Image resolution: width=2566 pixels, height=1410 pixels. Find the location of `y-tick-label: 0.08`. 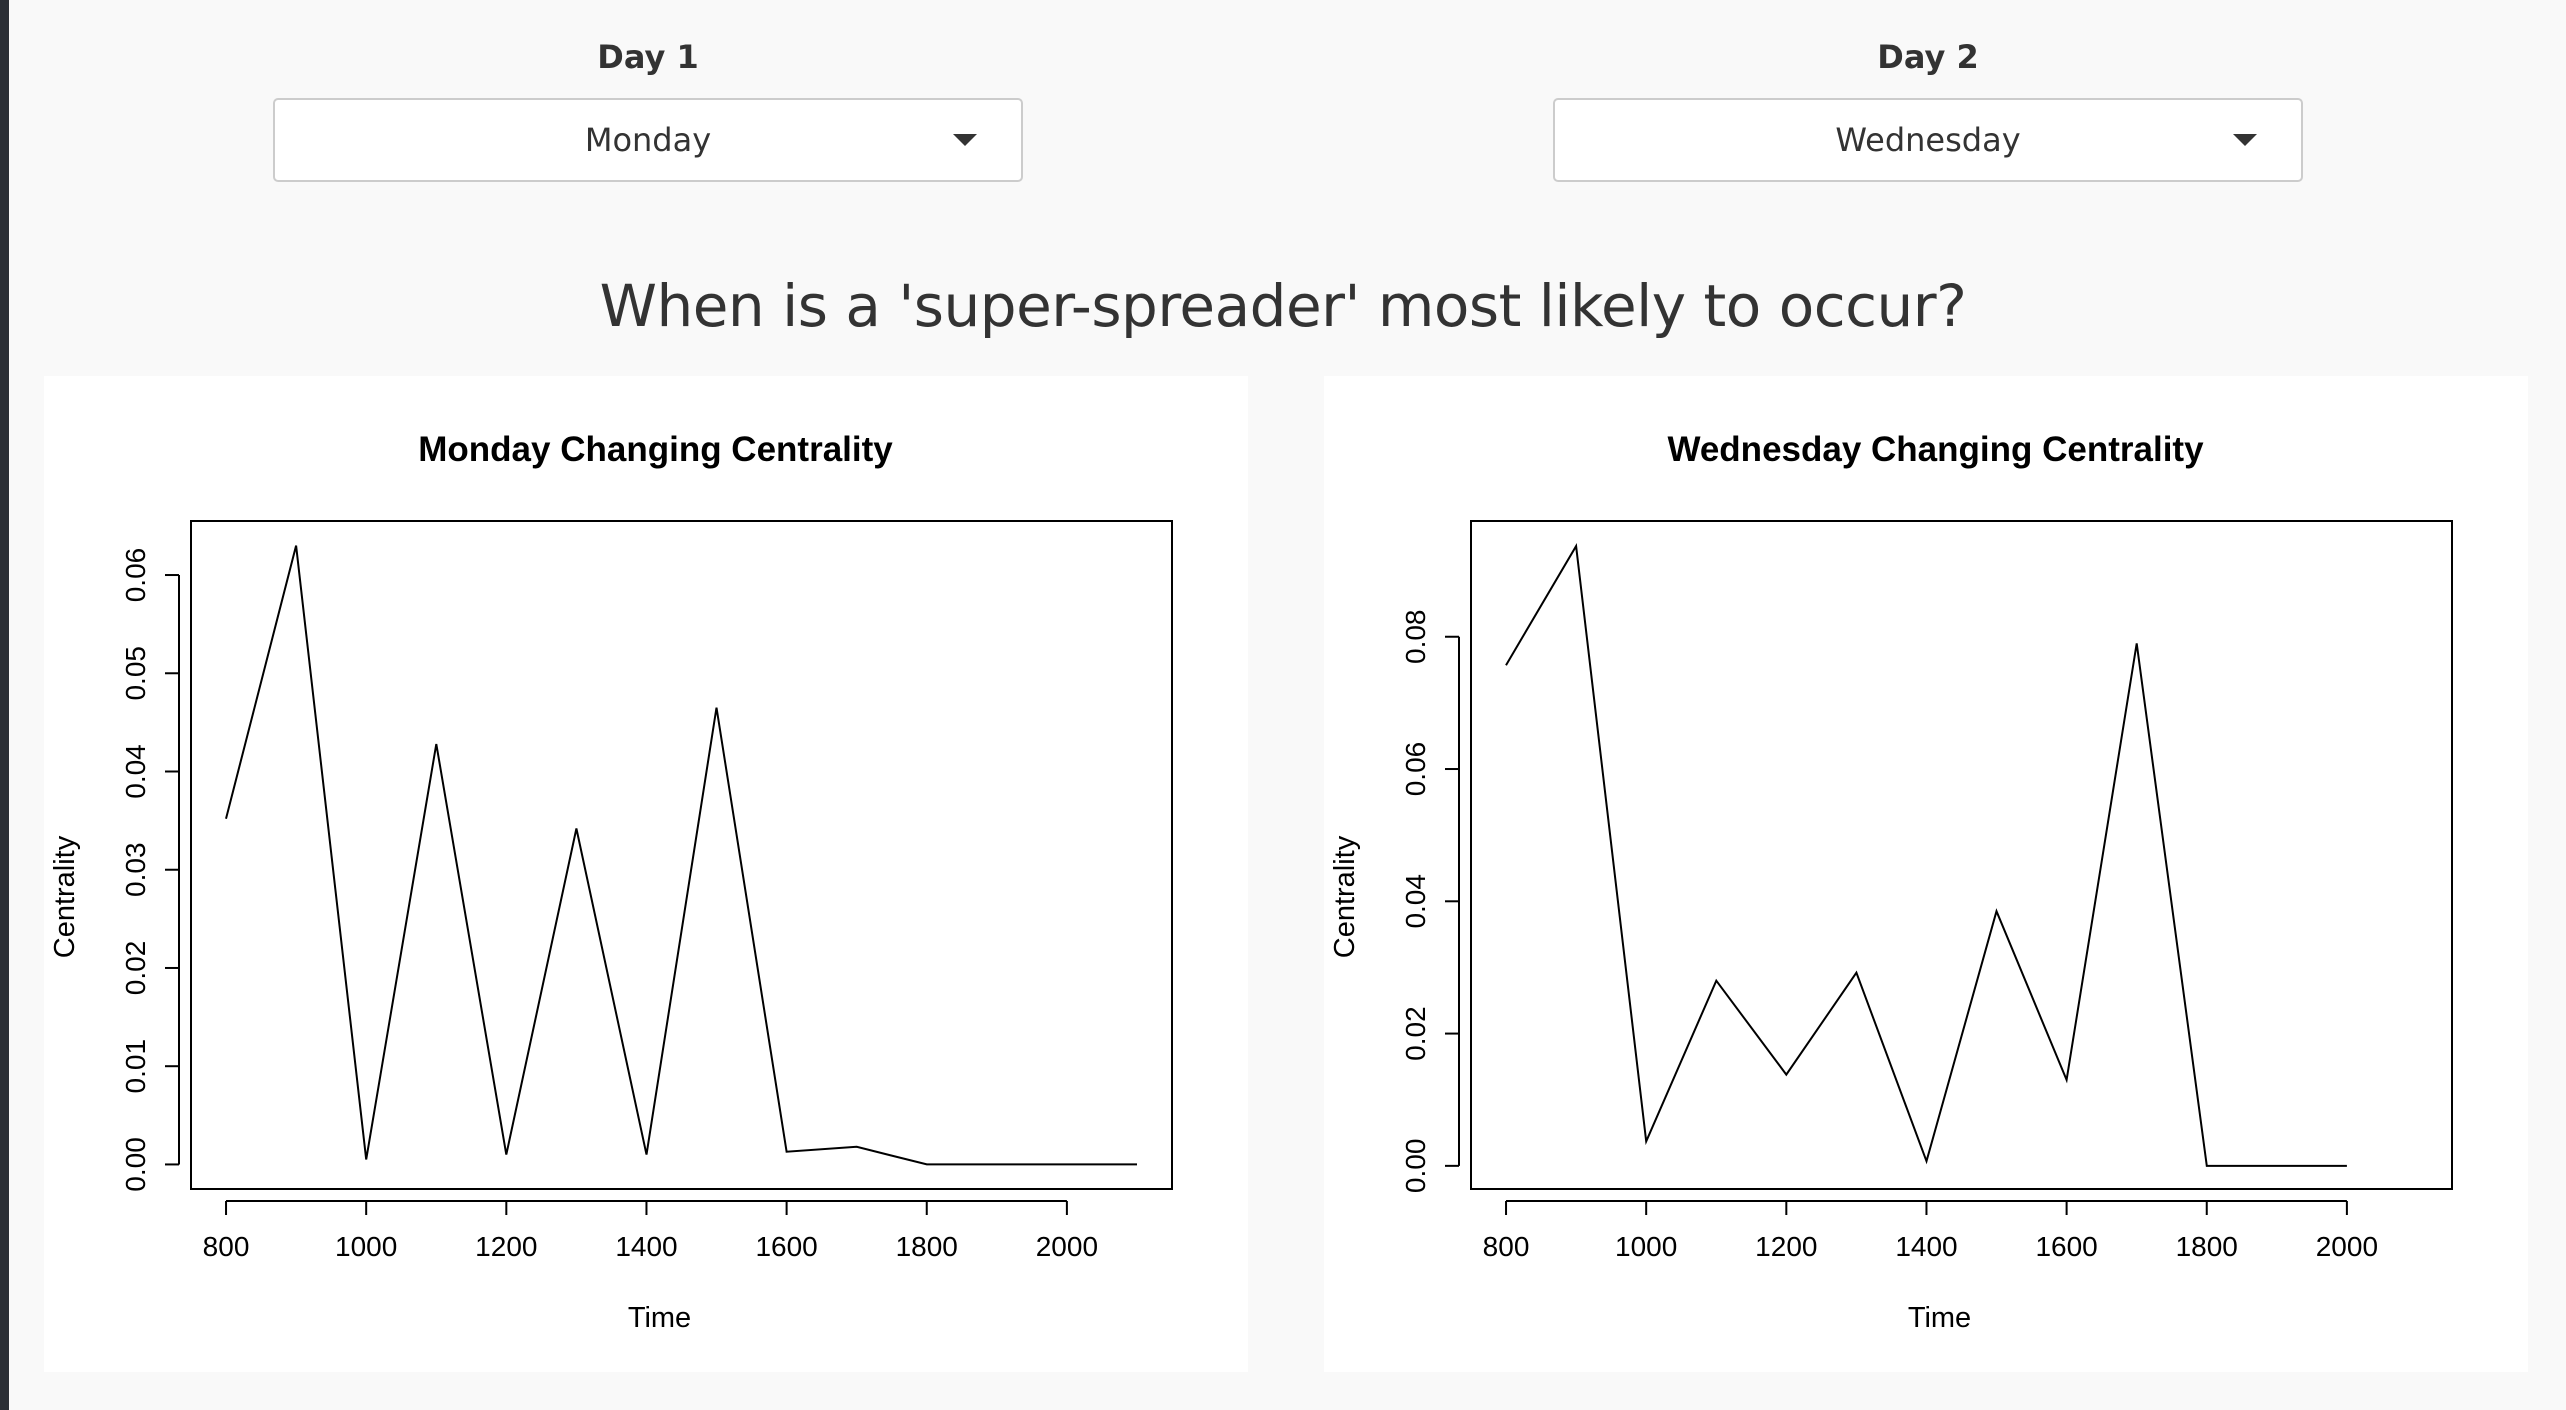

y-tick-label: 0.08 is located at coordinates (1415, 636).